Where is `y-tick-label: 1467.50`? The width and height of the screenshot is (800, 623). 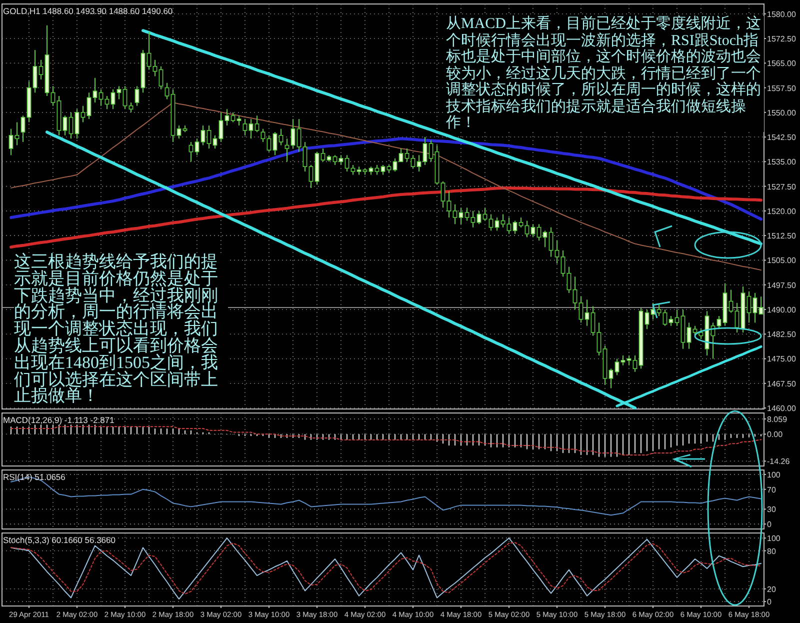
y-tick-label: 1467.50 is located at coordinates (781, 383).